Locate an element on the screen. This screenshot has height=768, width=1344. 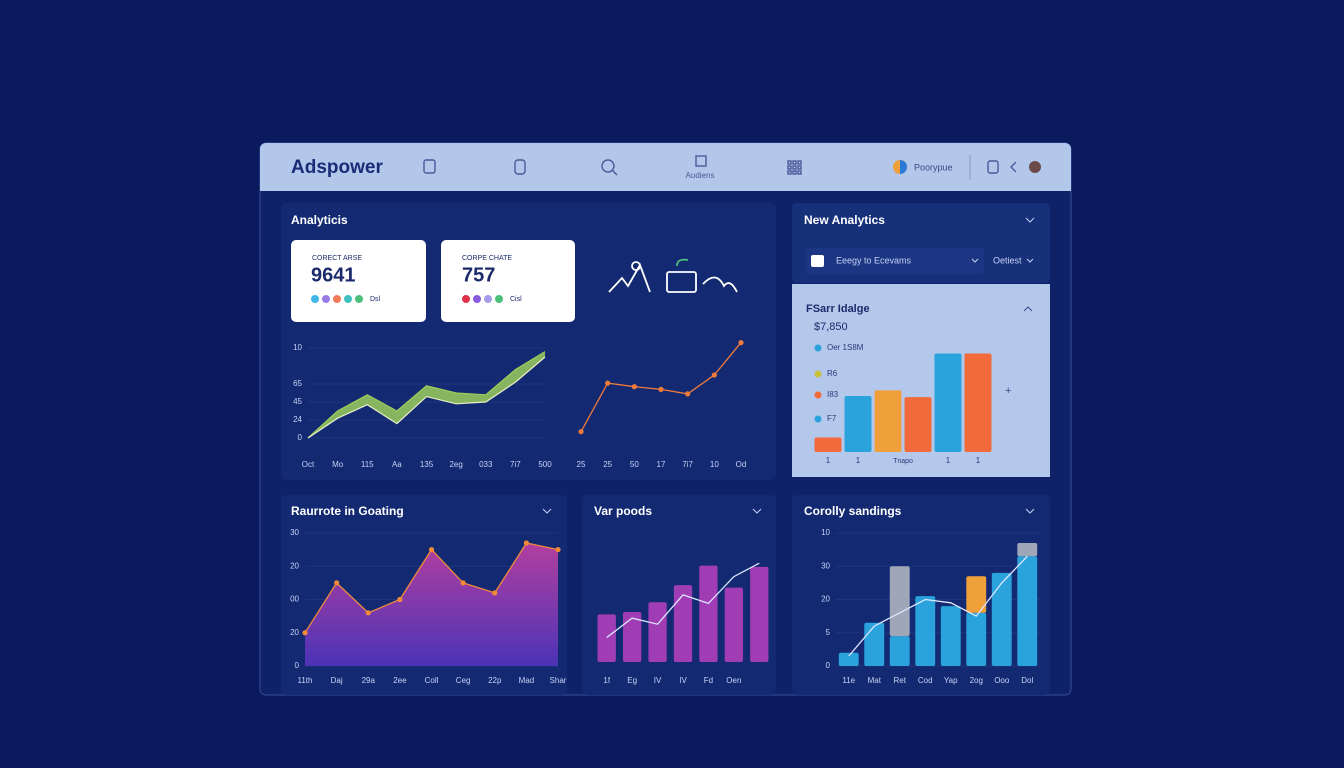
x-tick-label: 2eg is located at coordinates (455, 464).